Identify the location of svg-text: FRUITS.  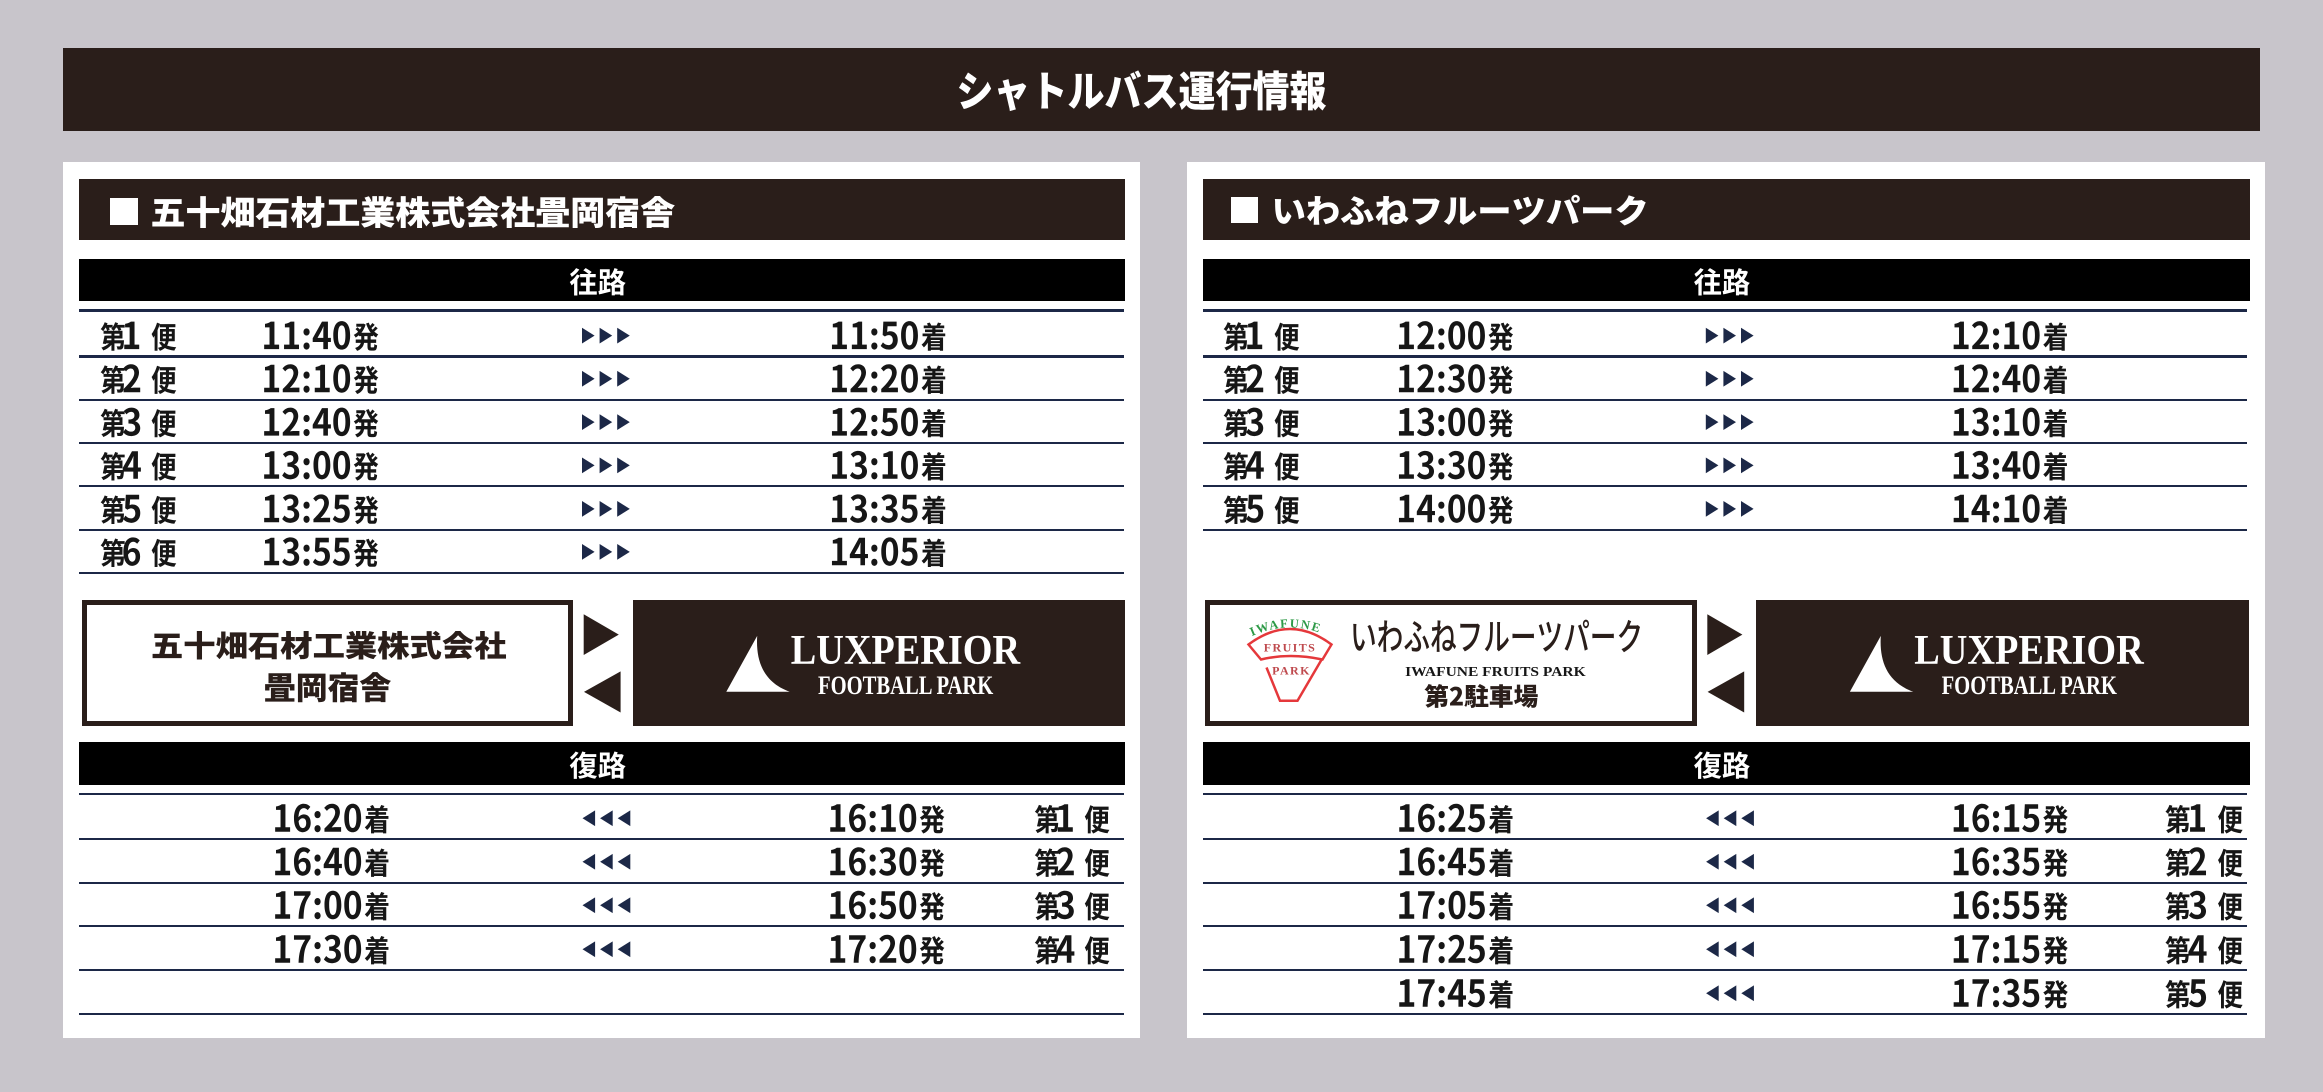
(1290, 648).